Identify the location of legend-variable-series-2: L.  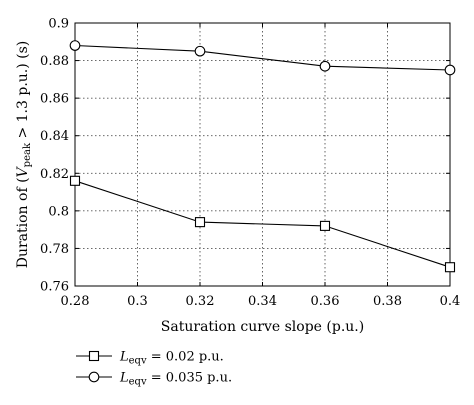
(124, 378).